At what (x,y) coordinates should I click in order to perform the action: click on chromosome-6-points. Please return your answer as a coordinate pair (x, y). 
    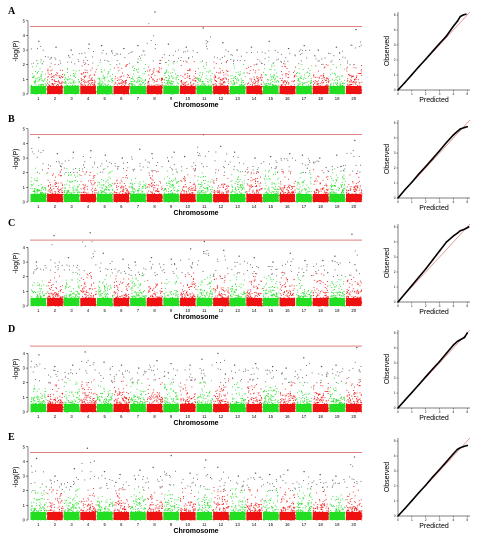
    Looking at the image, I should click on (121, 71).